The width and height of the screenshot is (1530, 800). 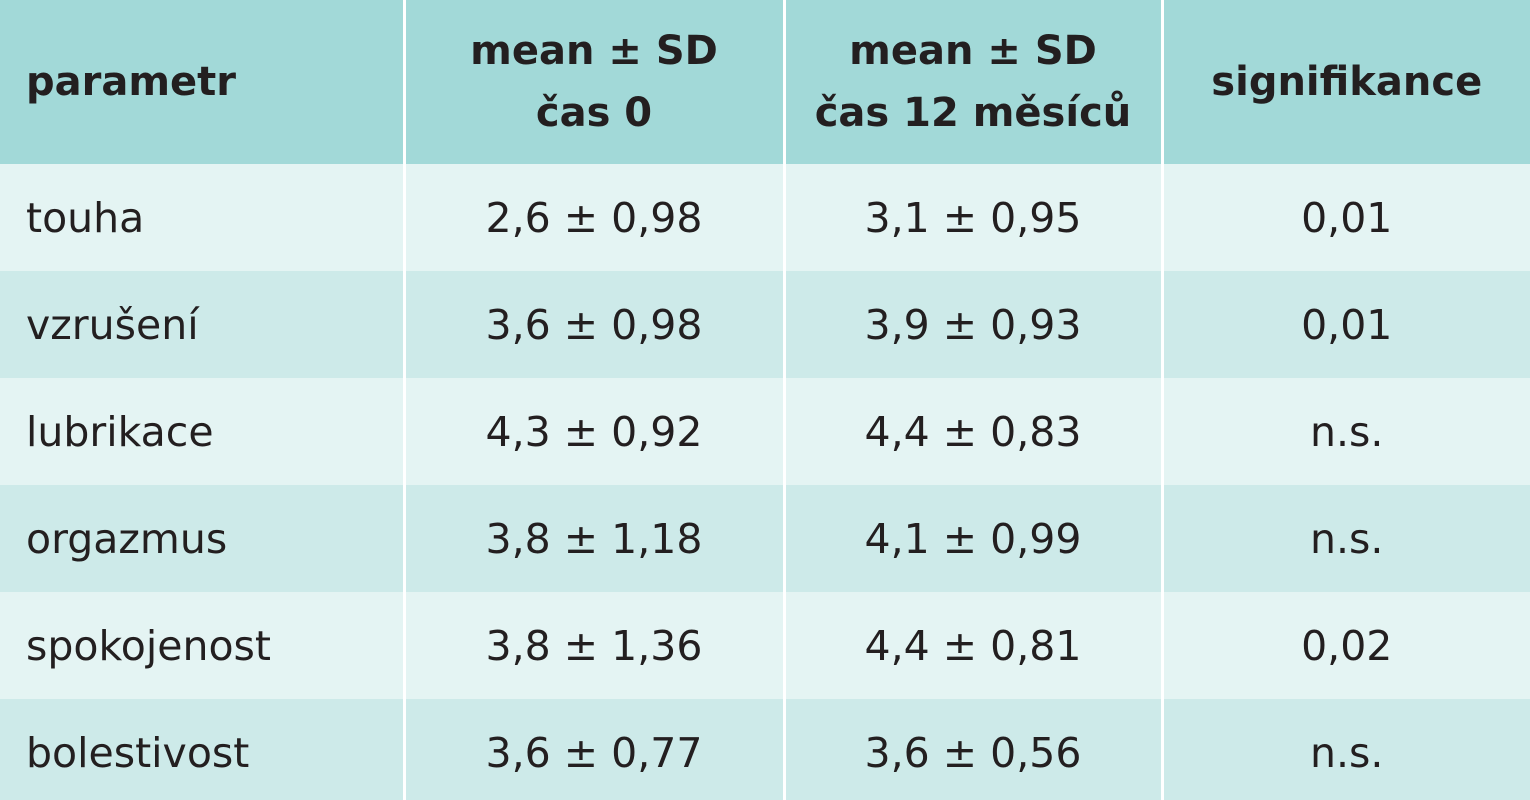 What do you see at coordinates (974, 749) in the screenshot?
I see `mean-time-12-cell: 3,6 ± 0,56` at bounding box center [974, 749].